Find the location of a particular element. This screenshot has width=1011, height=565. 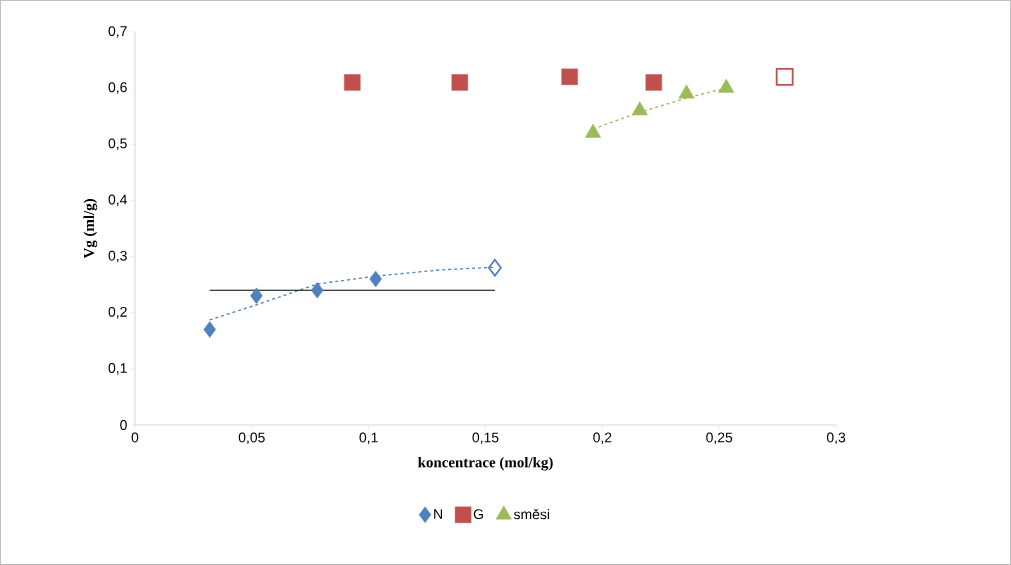

legend-label: N is located at coordinates (438, 514).